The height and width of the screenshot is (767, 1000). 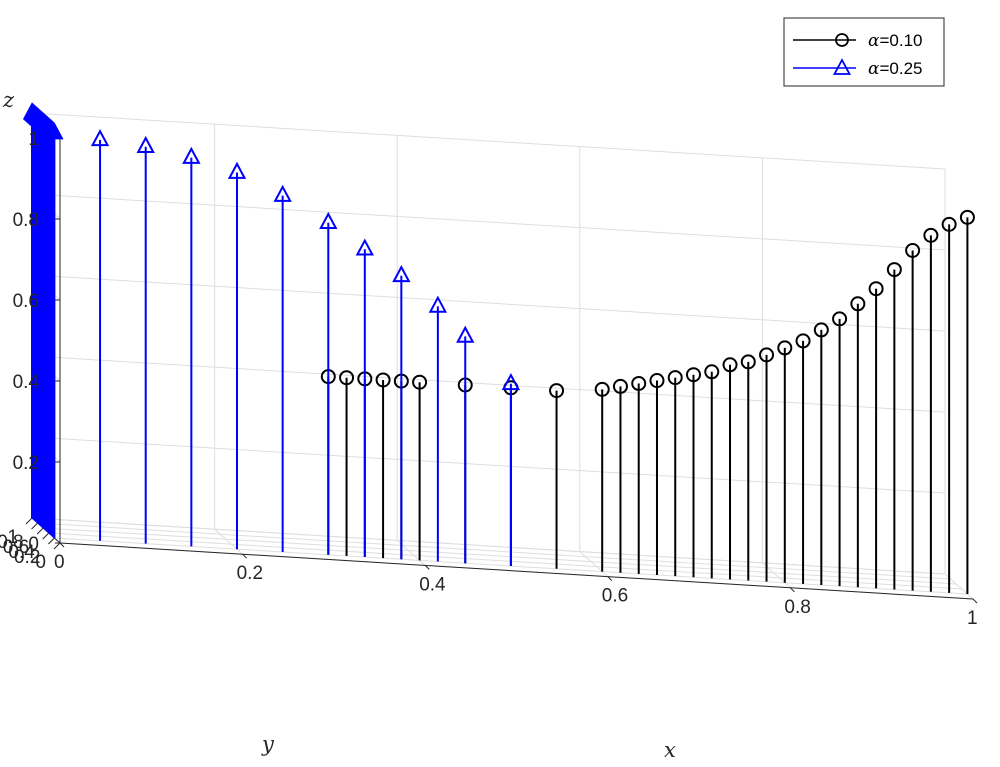 What do you see at coordinates (432, 584) in the screenshot?
I see `x-tick-label: 0.4` at bounding box center [432, 584].